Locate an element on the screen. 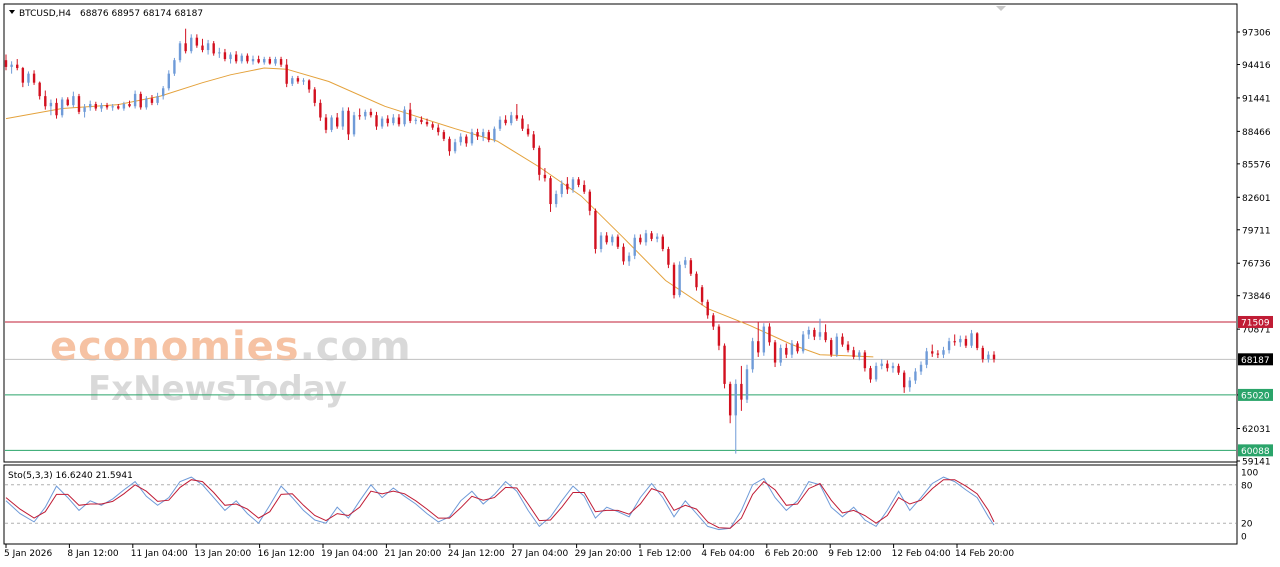  price-tick-label: 59141 is located at coordinates (1256, 463).